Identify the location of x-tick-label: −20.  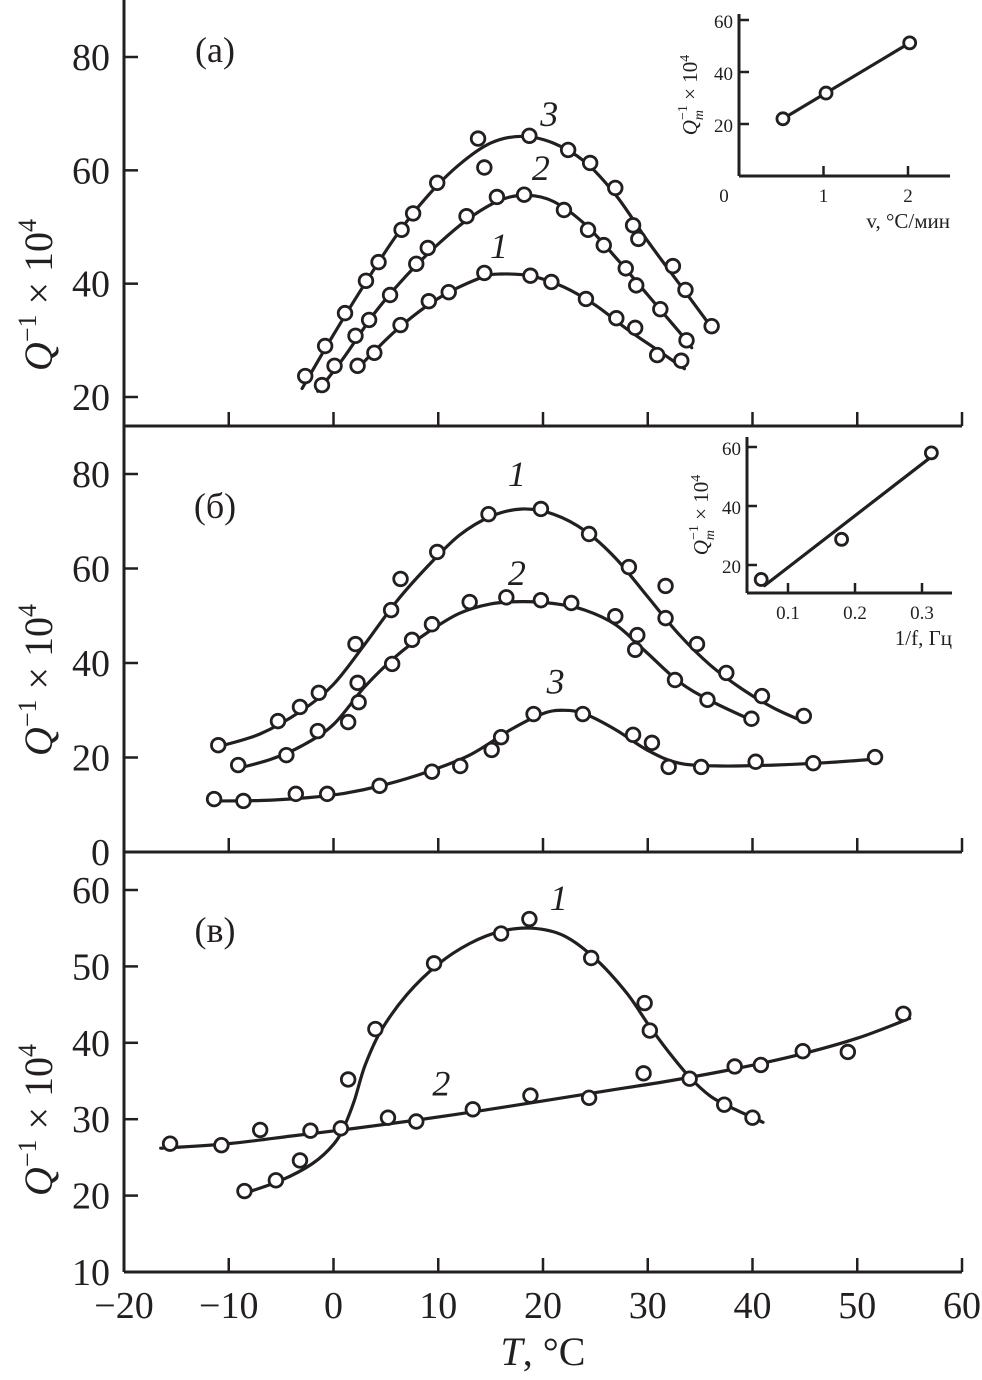
(123, 1306).